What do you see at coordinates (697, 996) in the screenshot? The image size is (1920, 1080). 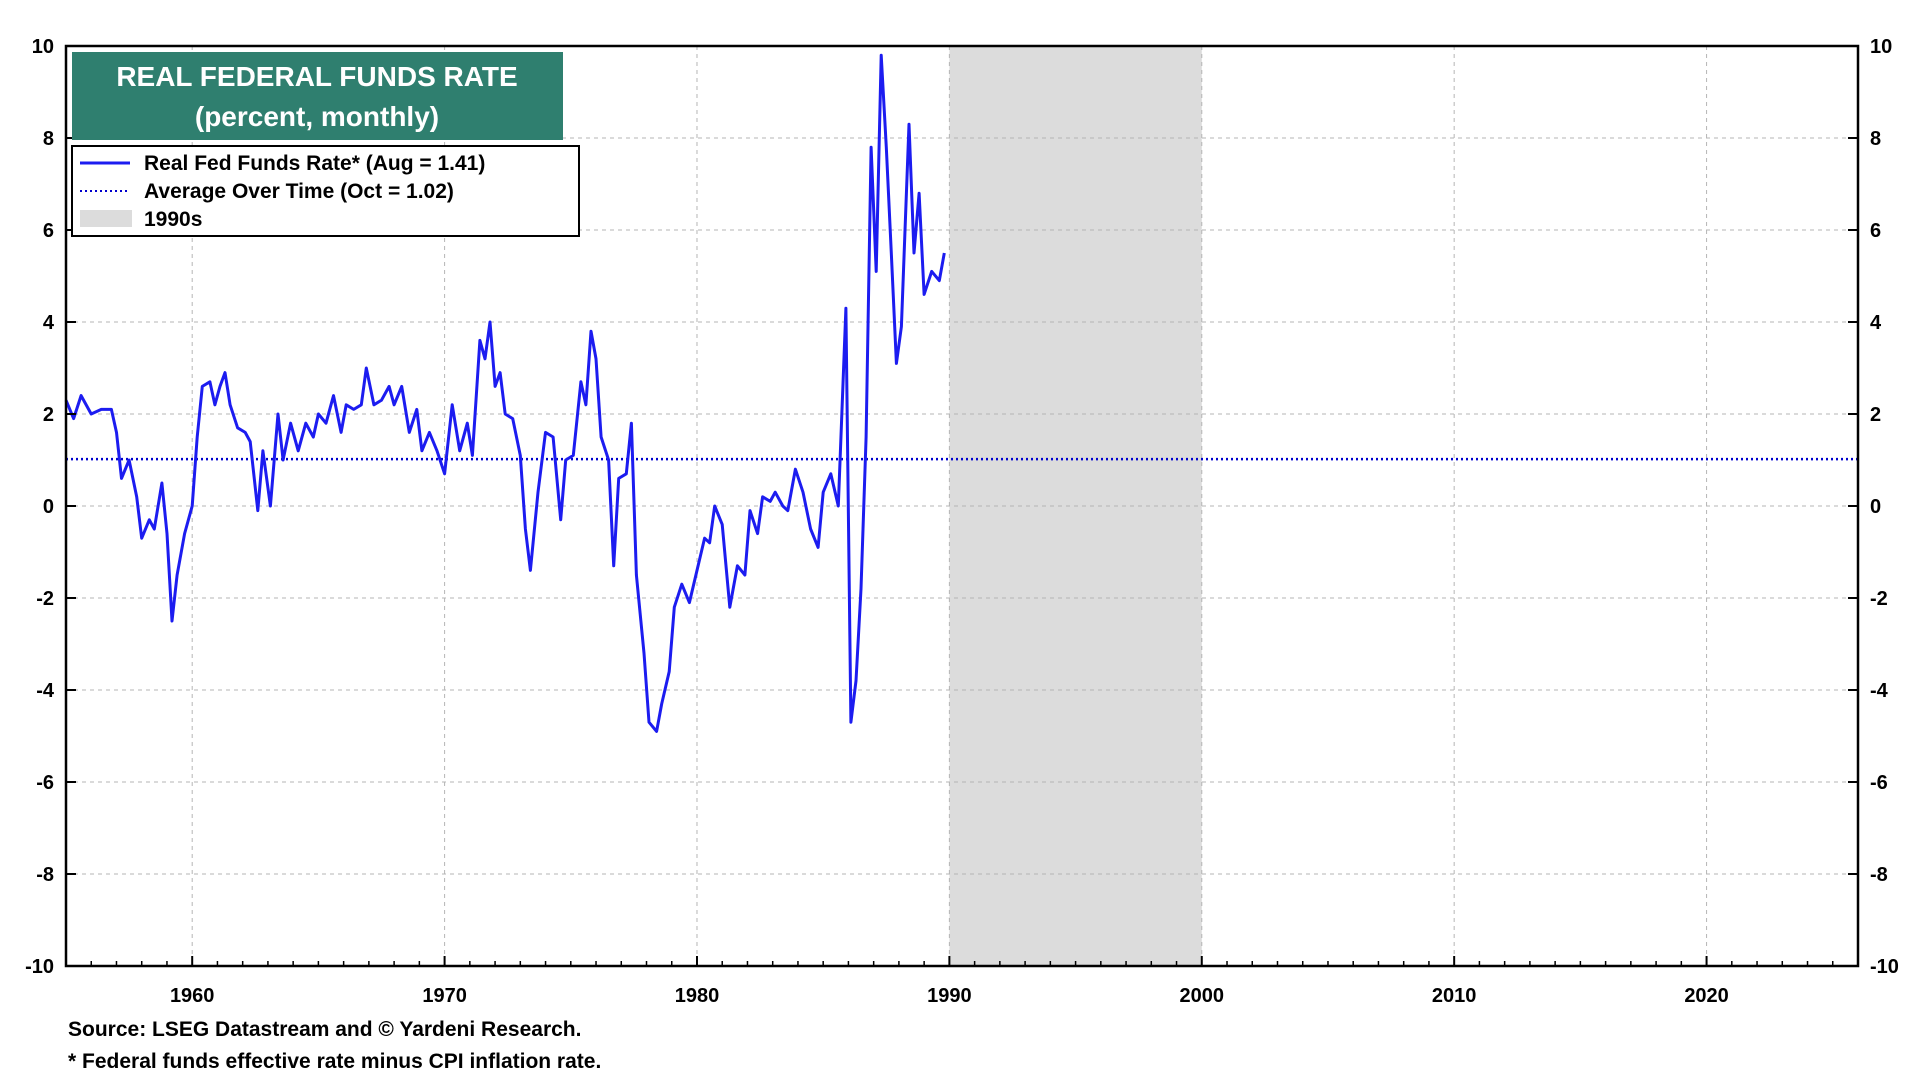 I see `x-tick-label: 1980` at bounding box center [697, 996].